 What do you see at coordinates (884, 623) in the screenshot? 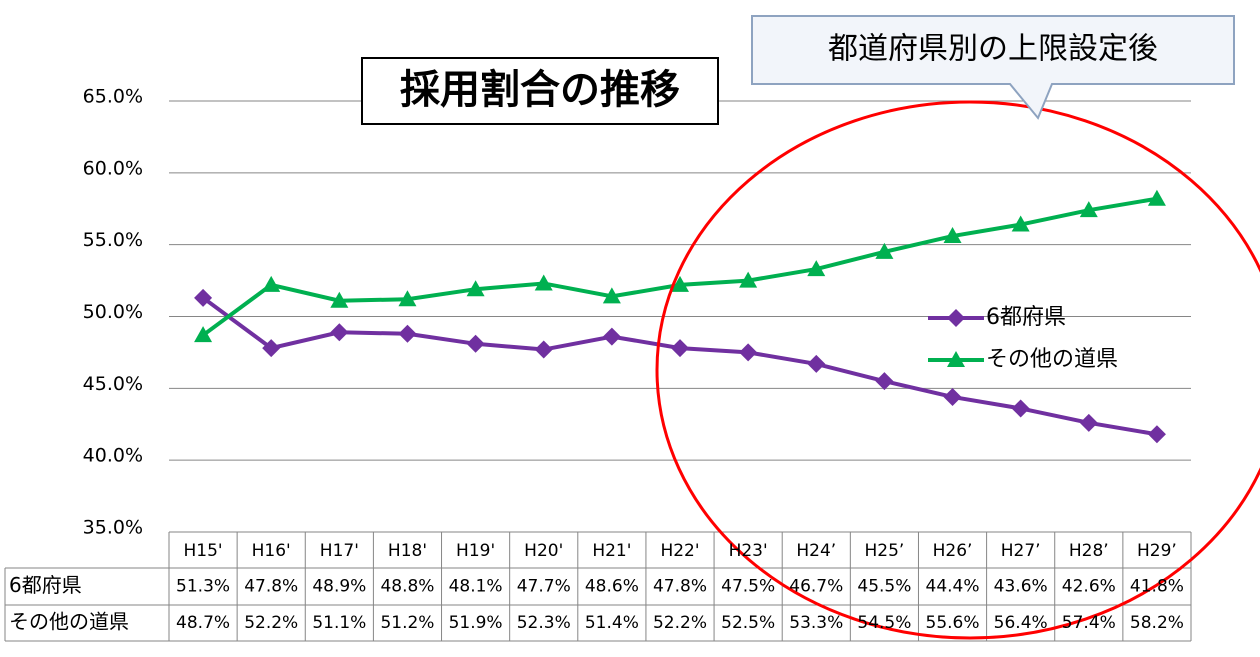
I see `table-cell: 54.5%` at bounding box center [884, 623].